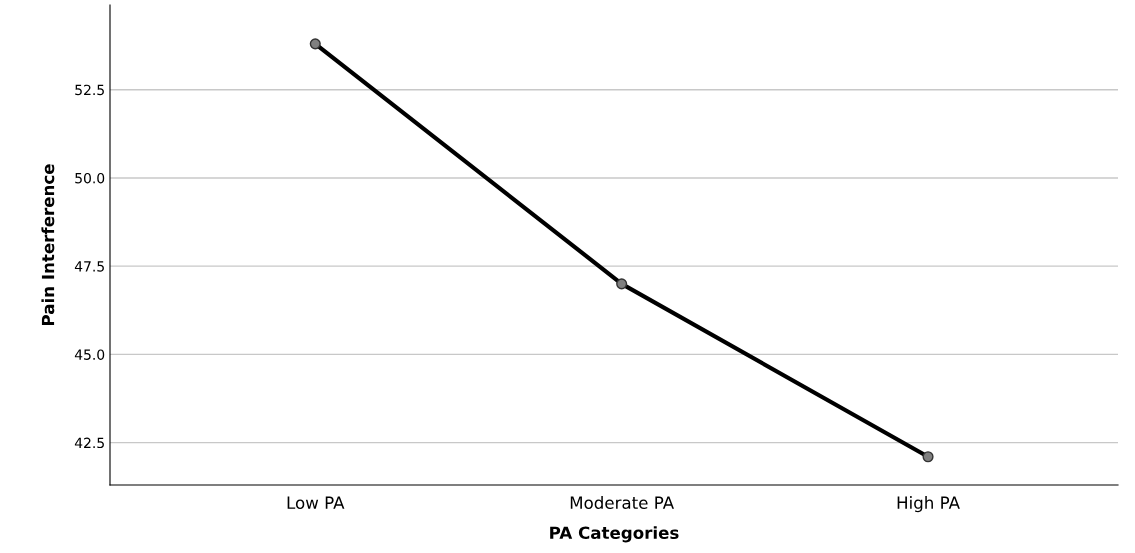 This screenshot has width=1135, height=553. Describe the element at coordinates (928, 504) in the screenshot. I see `x-tick-label: High PA` at that location.